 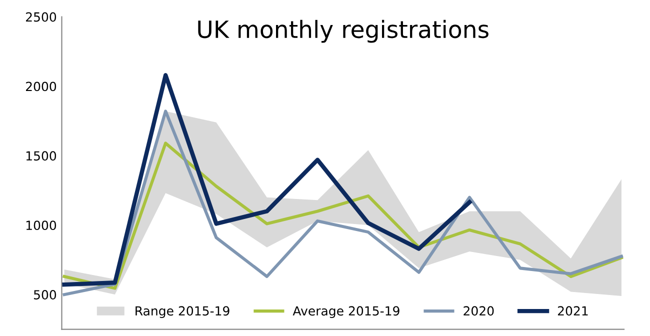 I want to click on legend-label: 2020, so click(x=479, y=311).